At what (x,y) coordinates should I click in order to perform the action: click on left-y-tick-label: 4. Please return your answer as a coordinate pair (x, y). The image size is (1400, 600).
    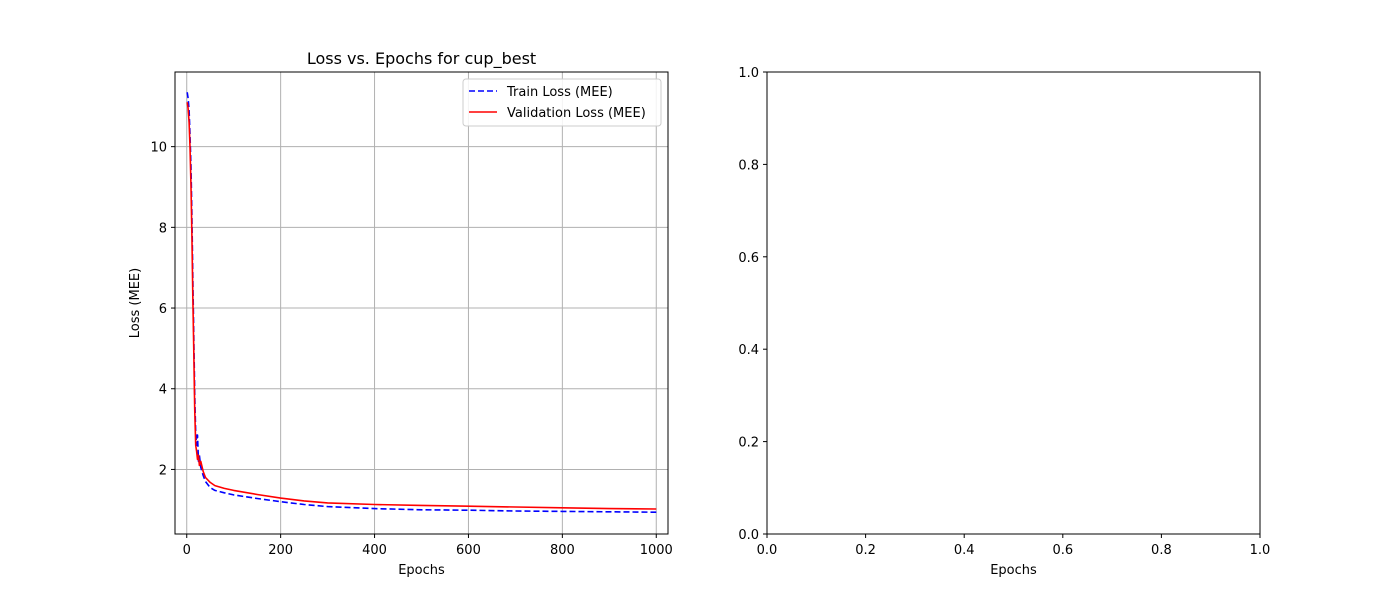
    Looking at the image, I should click on (163, 390).